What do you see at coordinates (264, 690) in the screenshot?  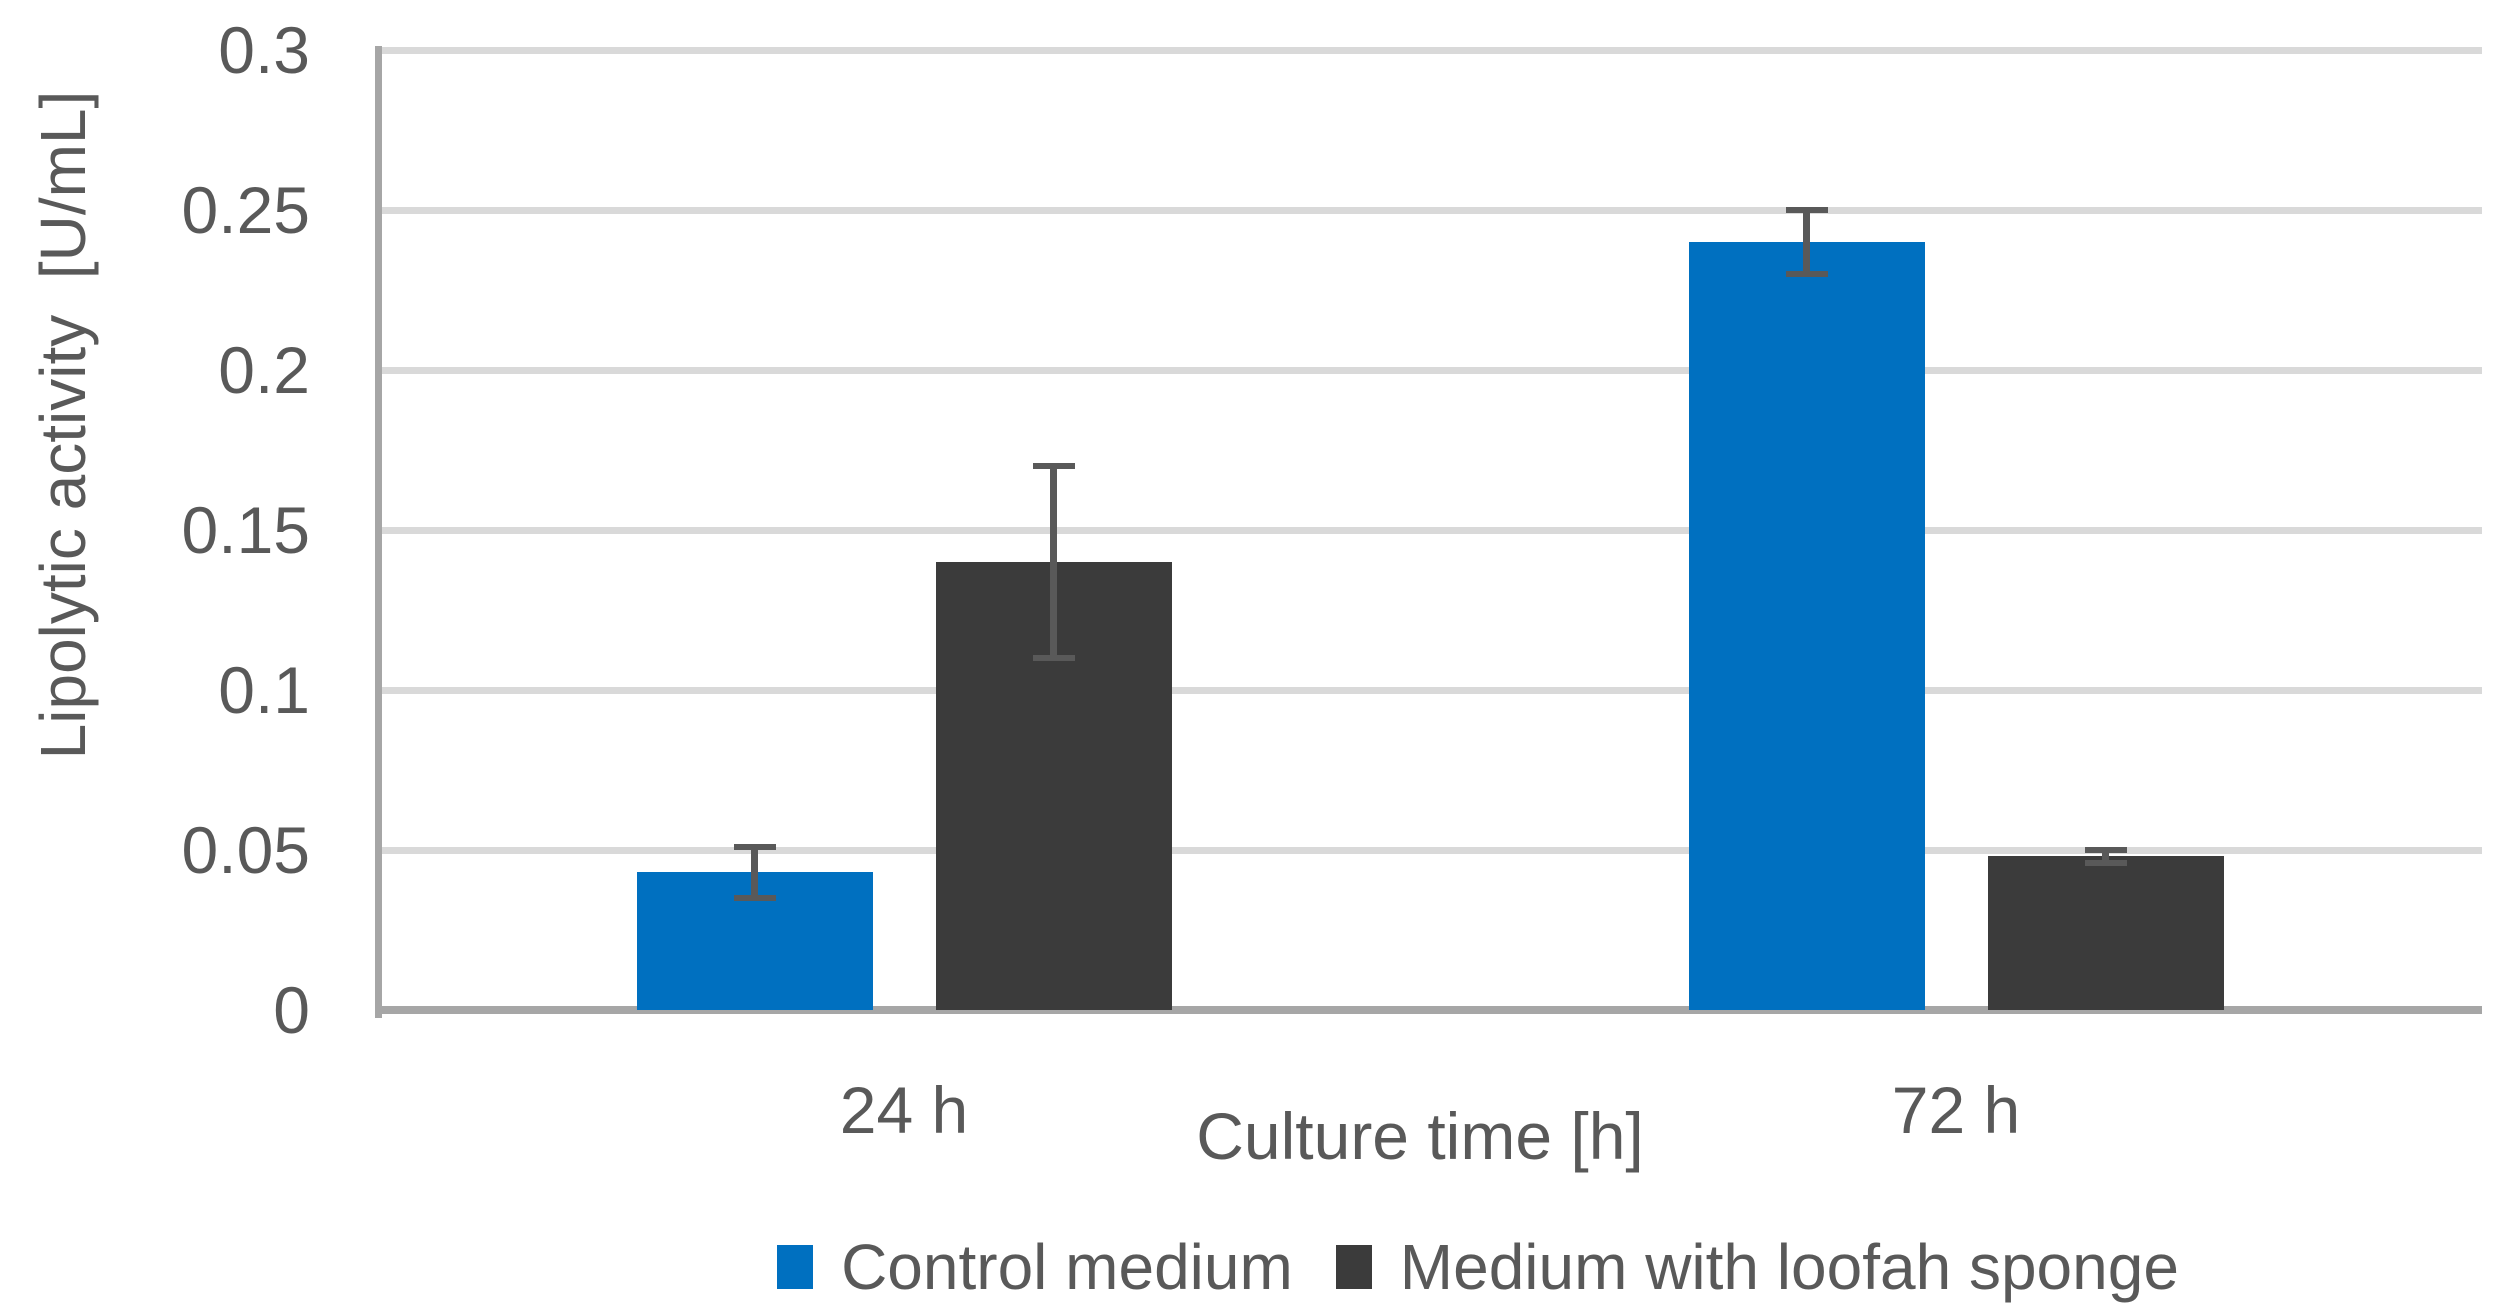 I see `y-axis-tick-label: 0.1` at bounding box center [264, 690].